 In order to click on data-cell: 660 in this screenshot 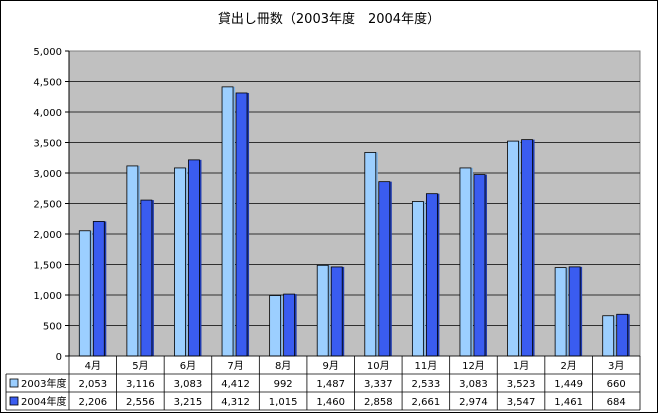, I will do `click(616, 384)`.